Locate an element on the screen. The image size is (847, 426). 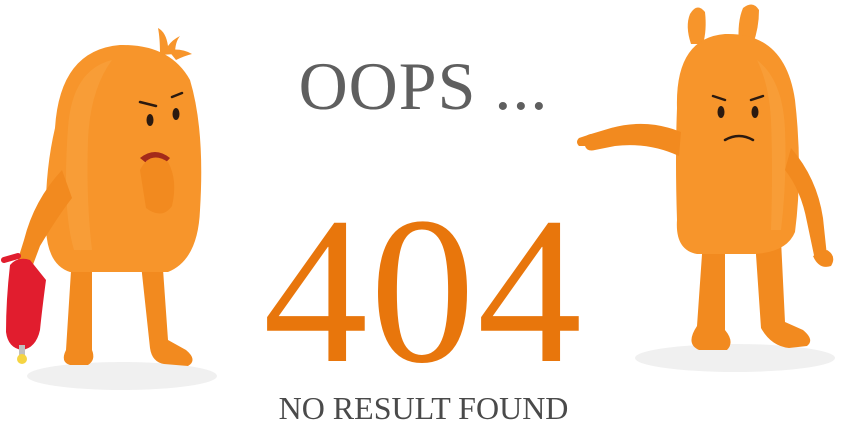
no-result-message: NO RESULT FOUND is located at coordinates (423, 408).